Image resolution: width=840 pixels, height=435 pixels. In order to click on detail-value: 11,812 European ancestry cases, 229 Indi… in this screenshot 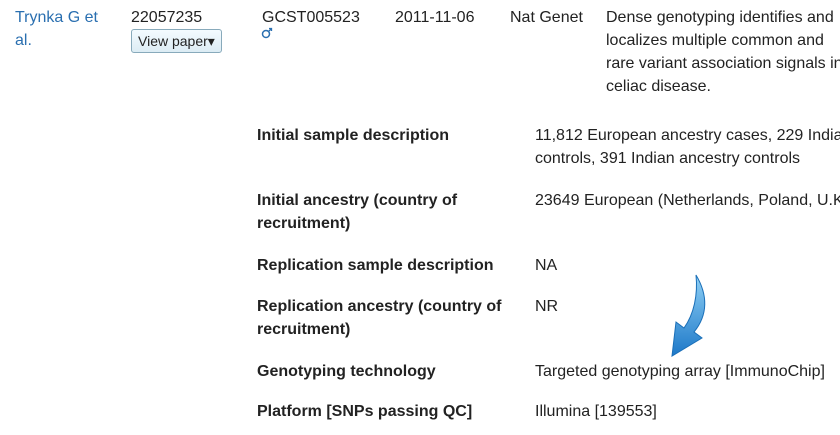, I will do `click(687, 147)`.